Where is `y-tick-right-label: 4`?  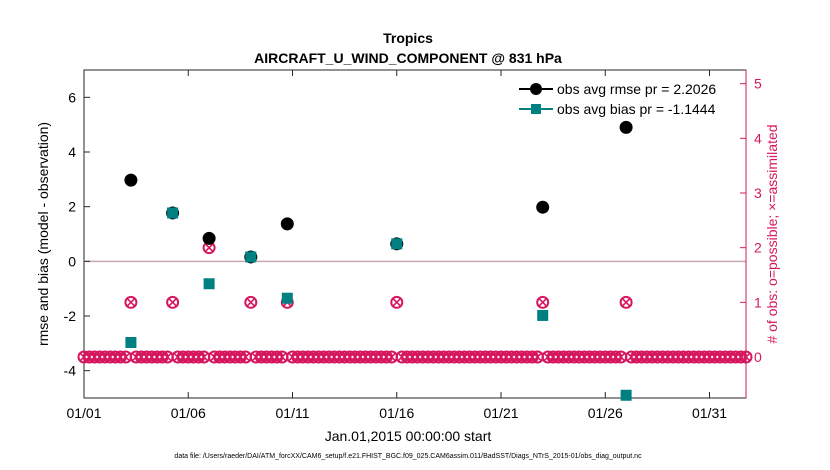
y-tick-right-label: 4 is located at coordinates (758, 138).